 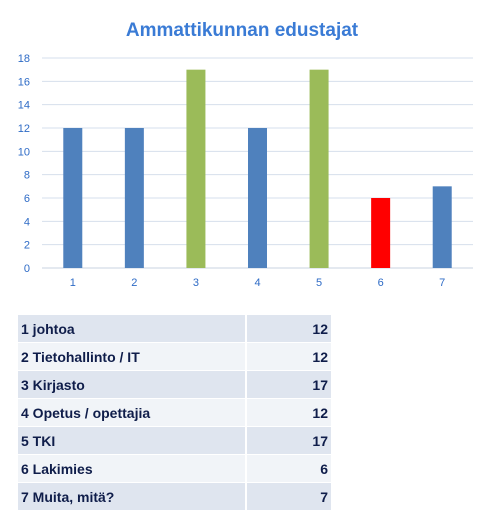 I want to click on table-row: 2 Tietohallinto / IT 12, so click(x=174, y=357).